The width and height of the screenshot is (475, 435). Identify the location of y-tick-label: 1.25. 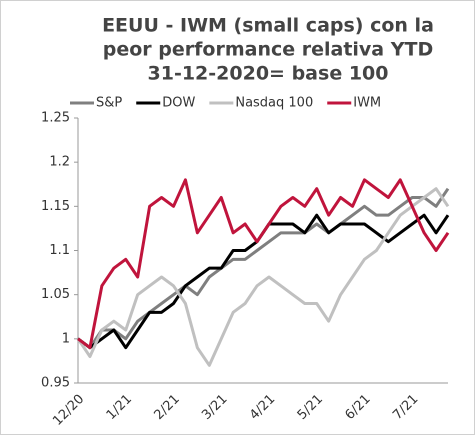
(55, 118).